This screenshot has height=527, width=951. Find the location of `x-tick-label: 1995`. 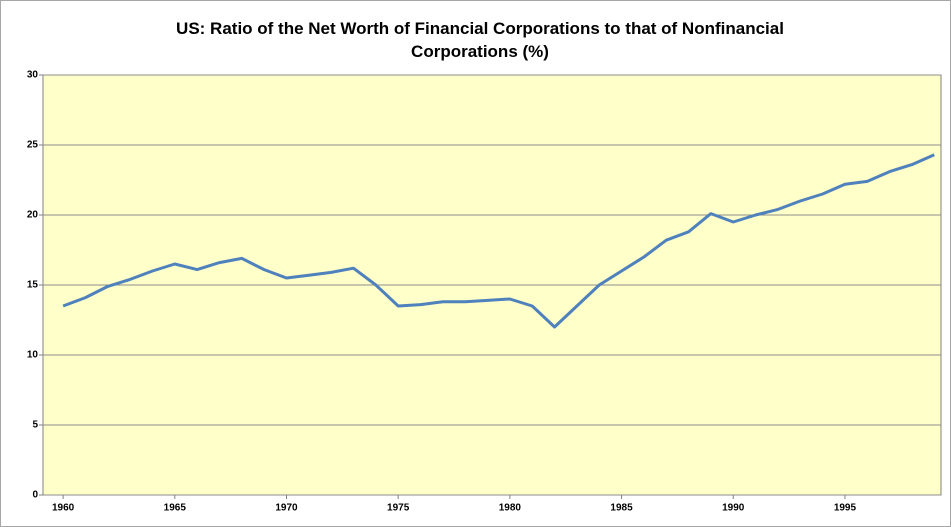

x-tick-label: 1995 is located at coordinates (845, 508).